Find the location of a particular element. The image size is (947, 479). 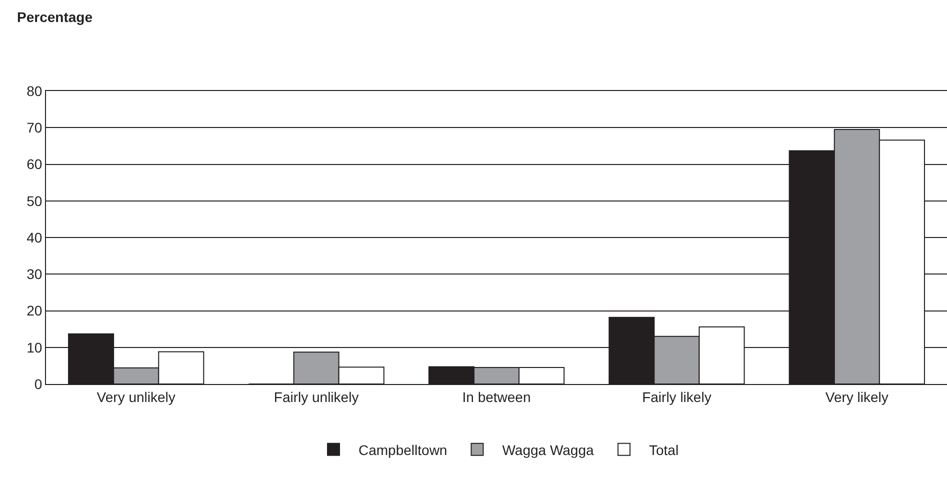

legend-label: Wagga Wagga is located at coordinates (548, 450).